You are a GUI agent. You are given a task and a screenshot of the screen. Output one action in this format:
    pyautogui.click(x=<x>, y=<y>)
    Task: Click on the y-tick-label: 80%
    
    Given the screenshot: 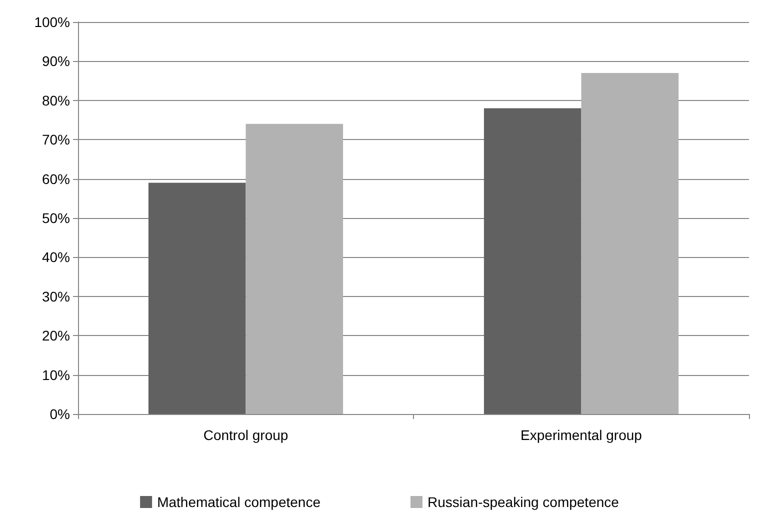 What is the action you would take?
    pyautogui.click(x=56, y=100)
    